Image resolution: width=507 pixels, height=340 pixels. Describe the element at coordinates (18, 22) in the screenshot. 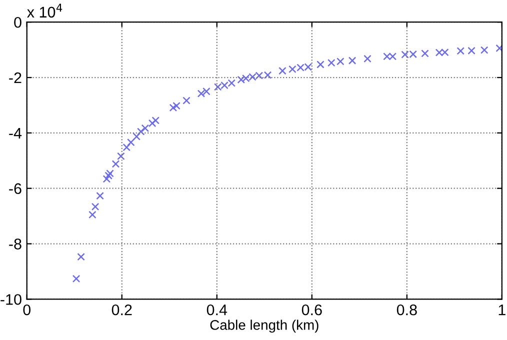

I see `y-tick-label: 0` at that location.